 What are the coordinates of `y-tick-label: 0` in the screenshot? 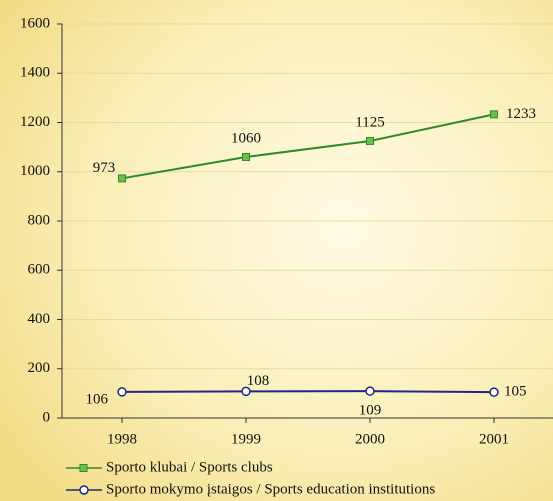 It's located at (47, 417).